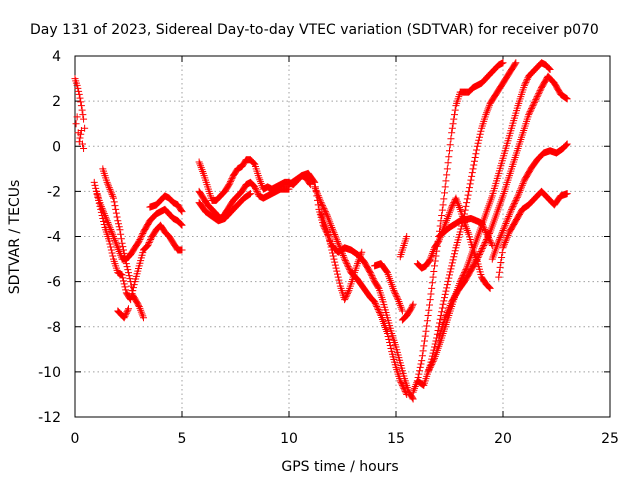  I want to click on y-tick-label: 2, so click(56, 102).